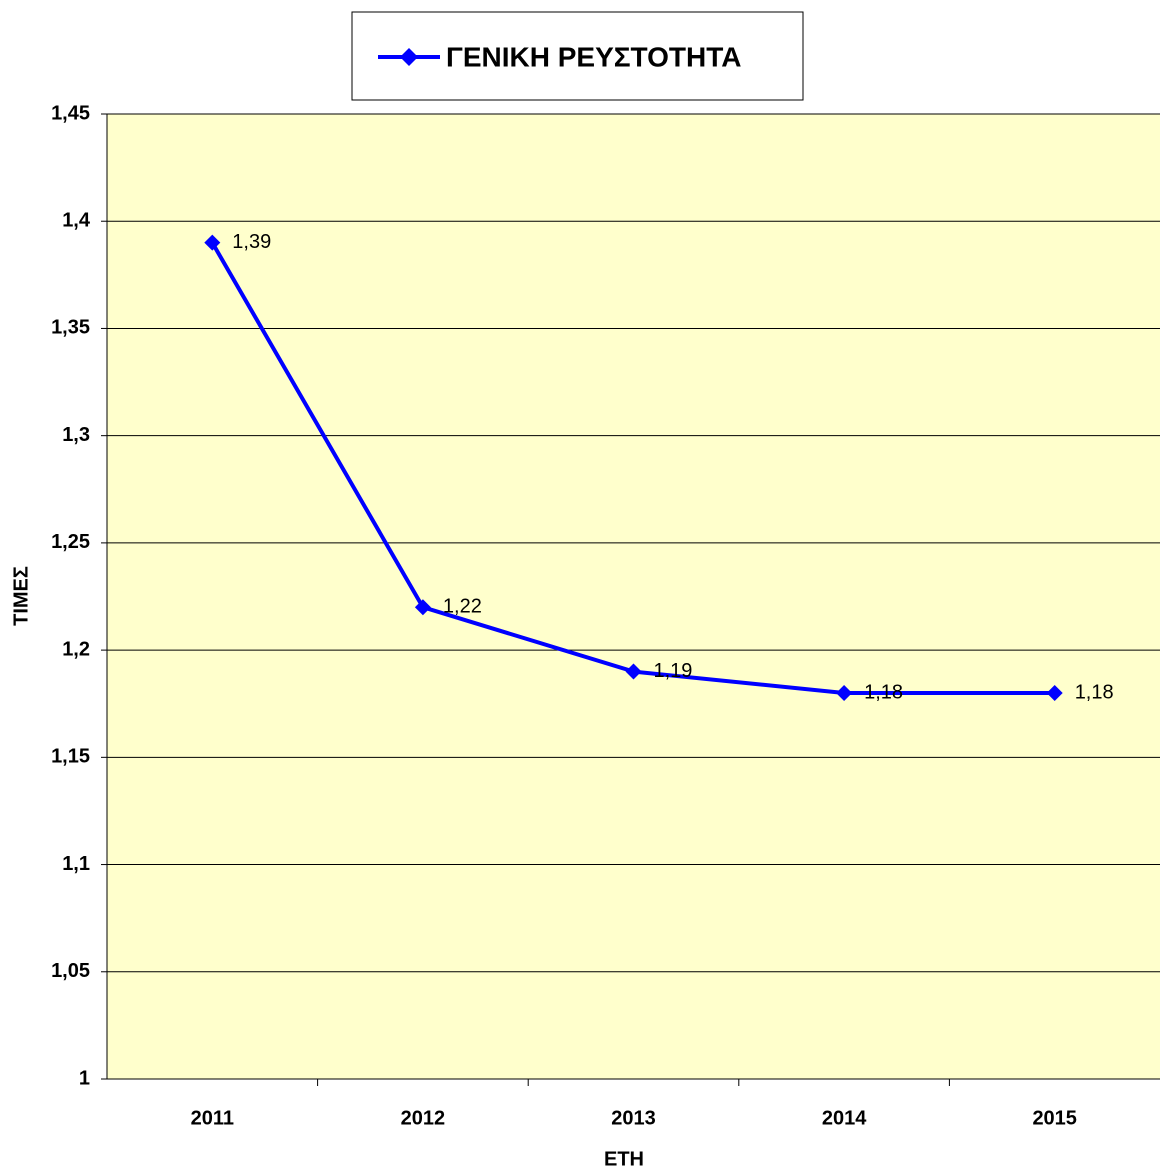 The image size is (1161, 1171). Describe the element at coordinates (76, 649) in the screenshot. I see `y-tick-label: 1,2` at that location.